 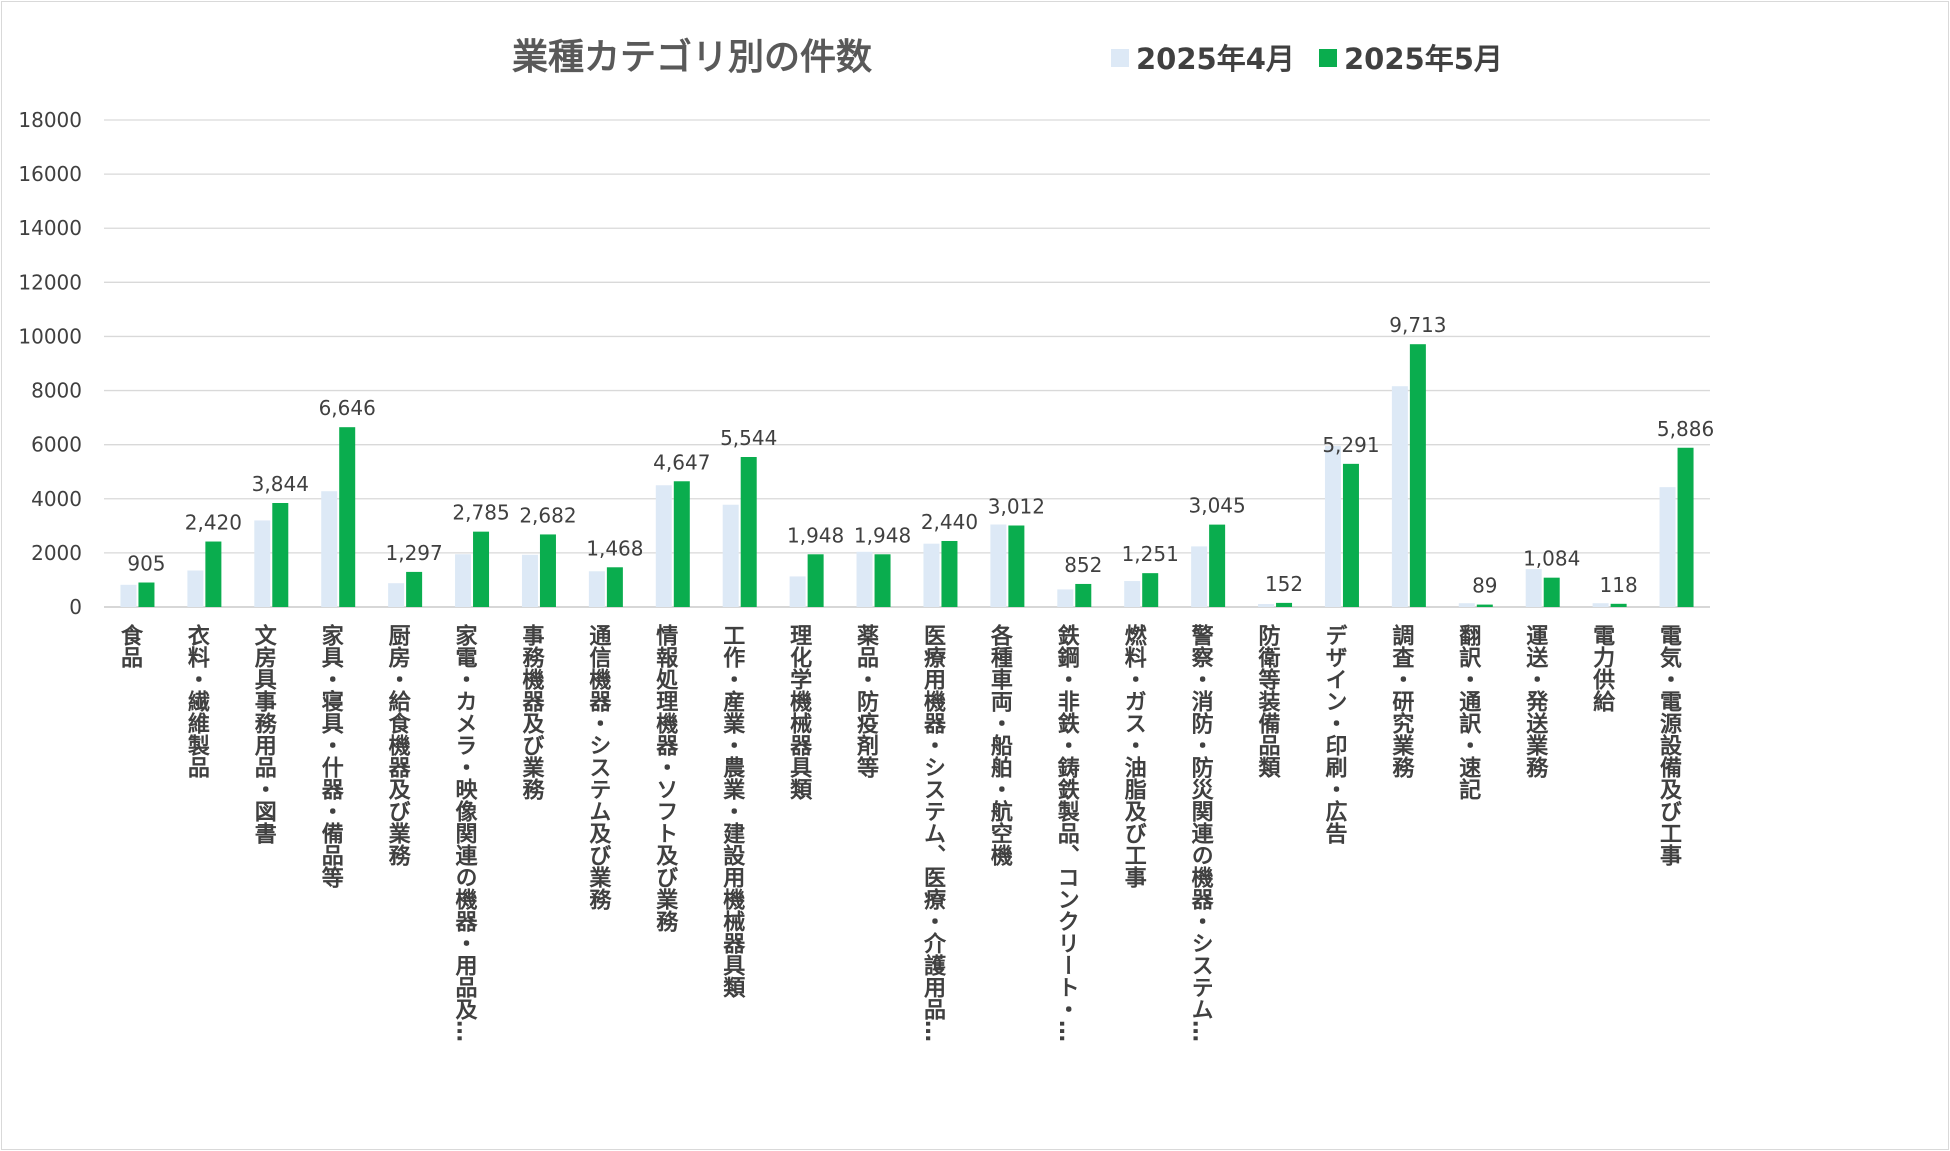 I want to click on x-category-label: 理化学機械器具類, so click(x=799, y=712).